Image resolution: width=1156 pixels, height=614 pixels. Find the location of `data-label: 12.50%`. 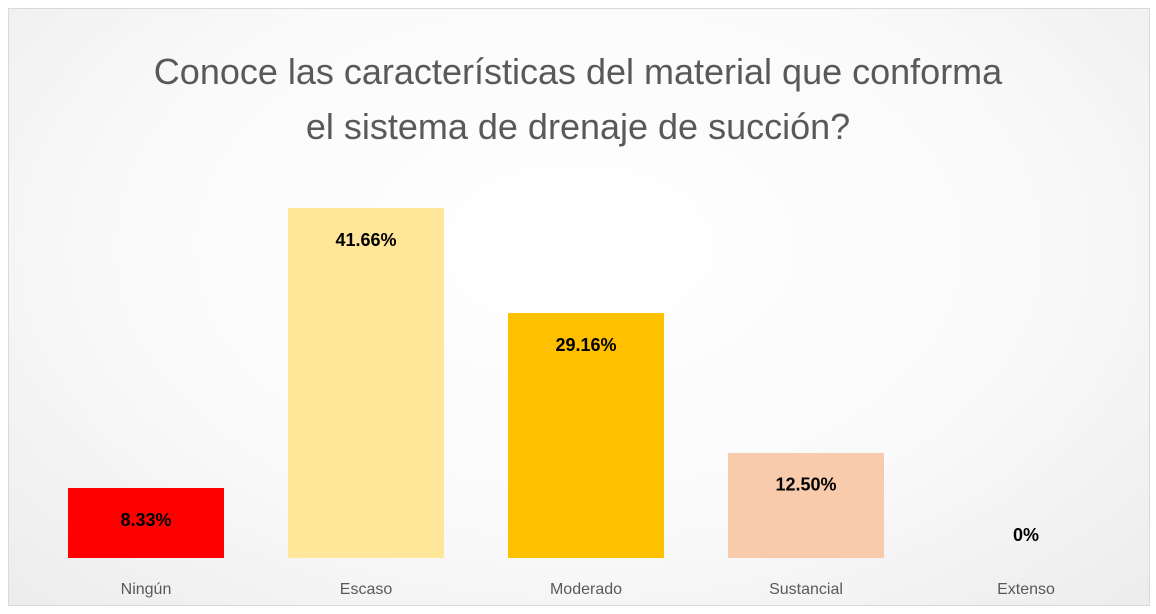

data-label: 12.50% is located at coordinates (805, 485).